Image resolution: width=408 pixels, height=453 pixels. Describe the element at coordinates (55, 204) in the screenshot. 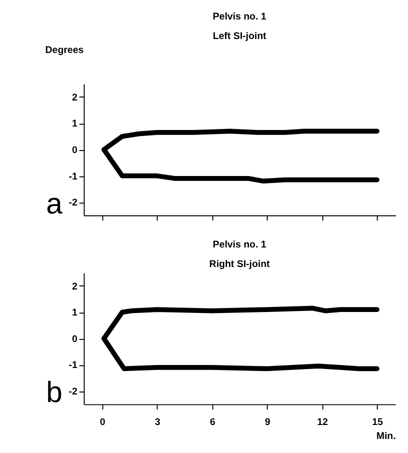

I see `text: a` at that location.